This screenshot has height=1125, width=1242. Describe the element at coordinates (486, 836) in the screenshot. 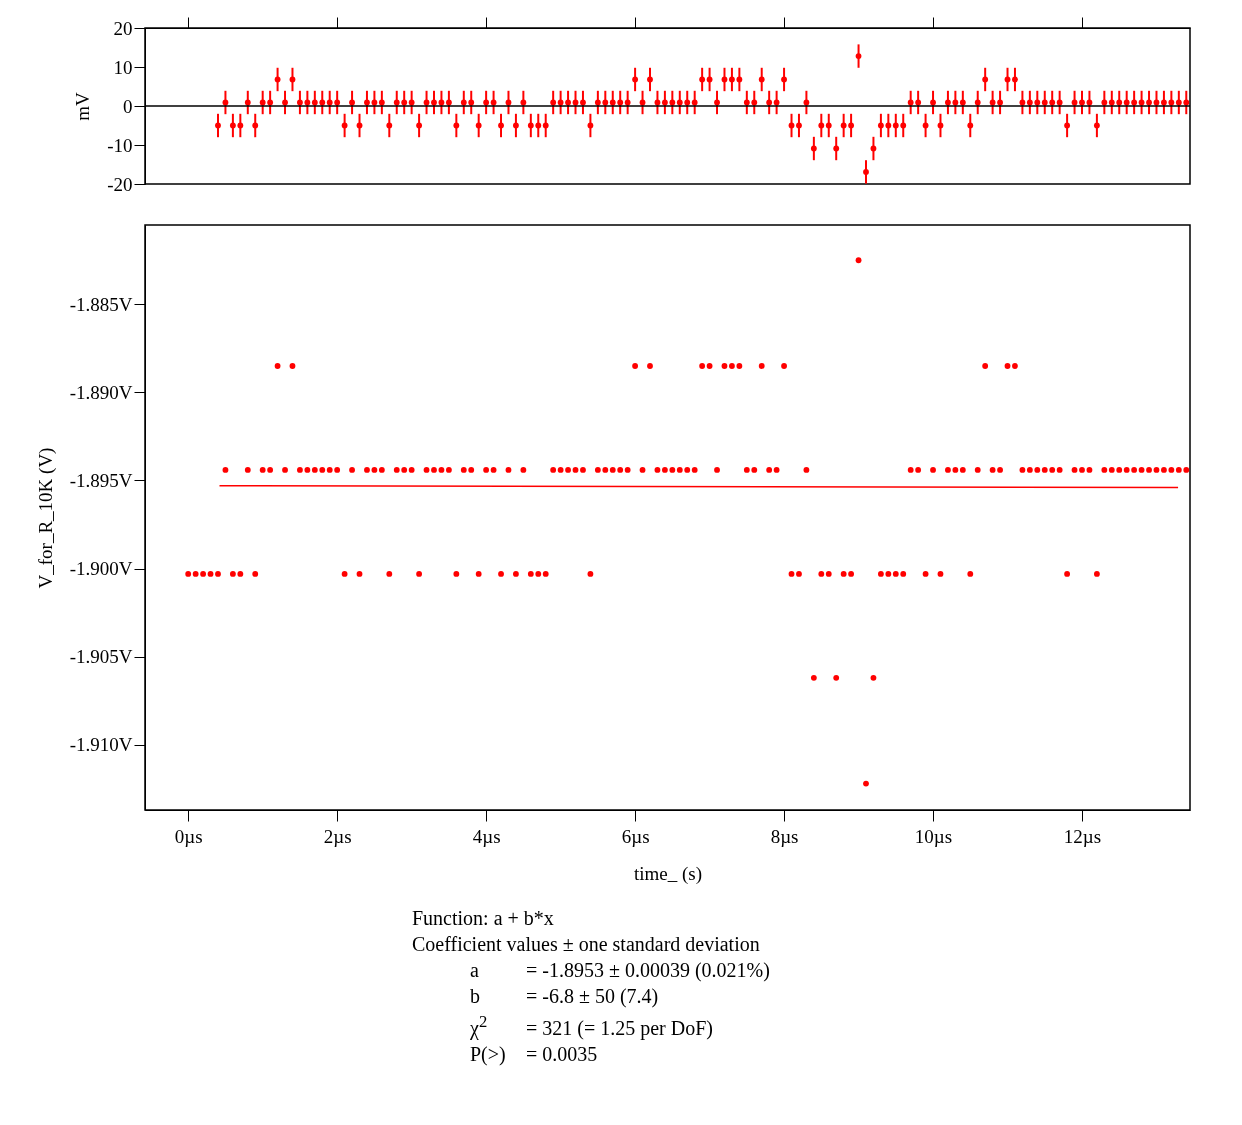

I see `x-tick-label: 4µs` at that location.